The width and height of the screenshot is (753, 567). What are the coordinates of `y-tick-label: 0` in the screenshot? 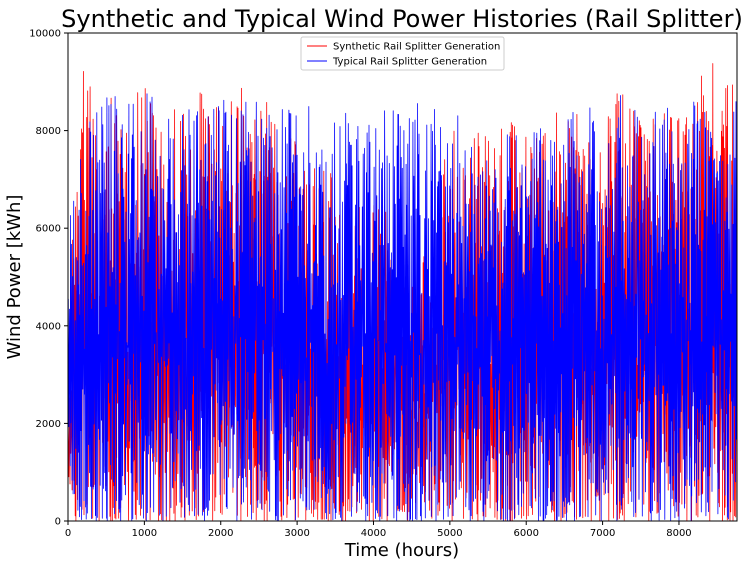 It's located at (58, 522).